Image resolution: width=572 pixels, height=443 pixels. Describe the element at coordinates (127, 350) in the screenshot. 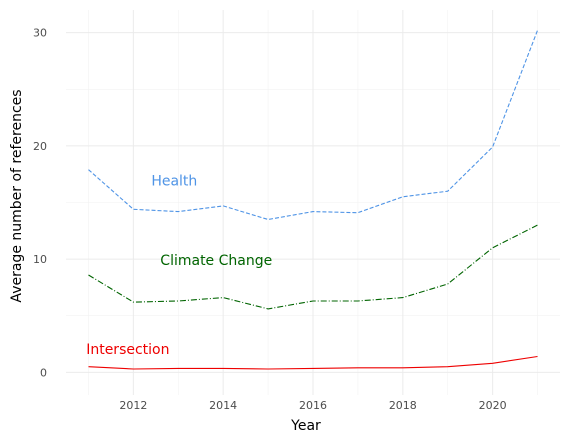

I see `series-label-intersection: Intersection` at that location.